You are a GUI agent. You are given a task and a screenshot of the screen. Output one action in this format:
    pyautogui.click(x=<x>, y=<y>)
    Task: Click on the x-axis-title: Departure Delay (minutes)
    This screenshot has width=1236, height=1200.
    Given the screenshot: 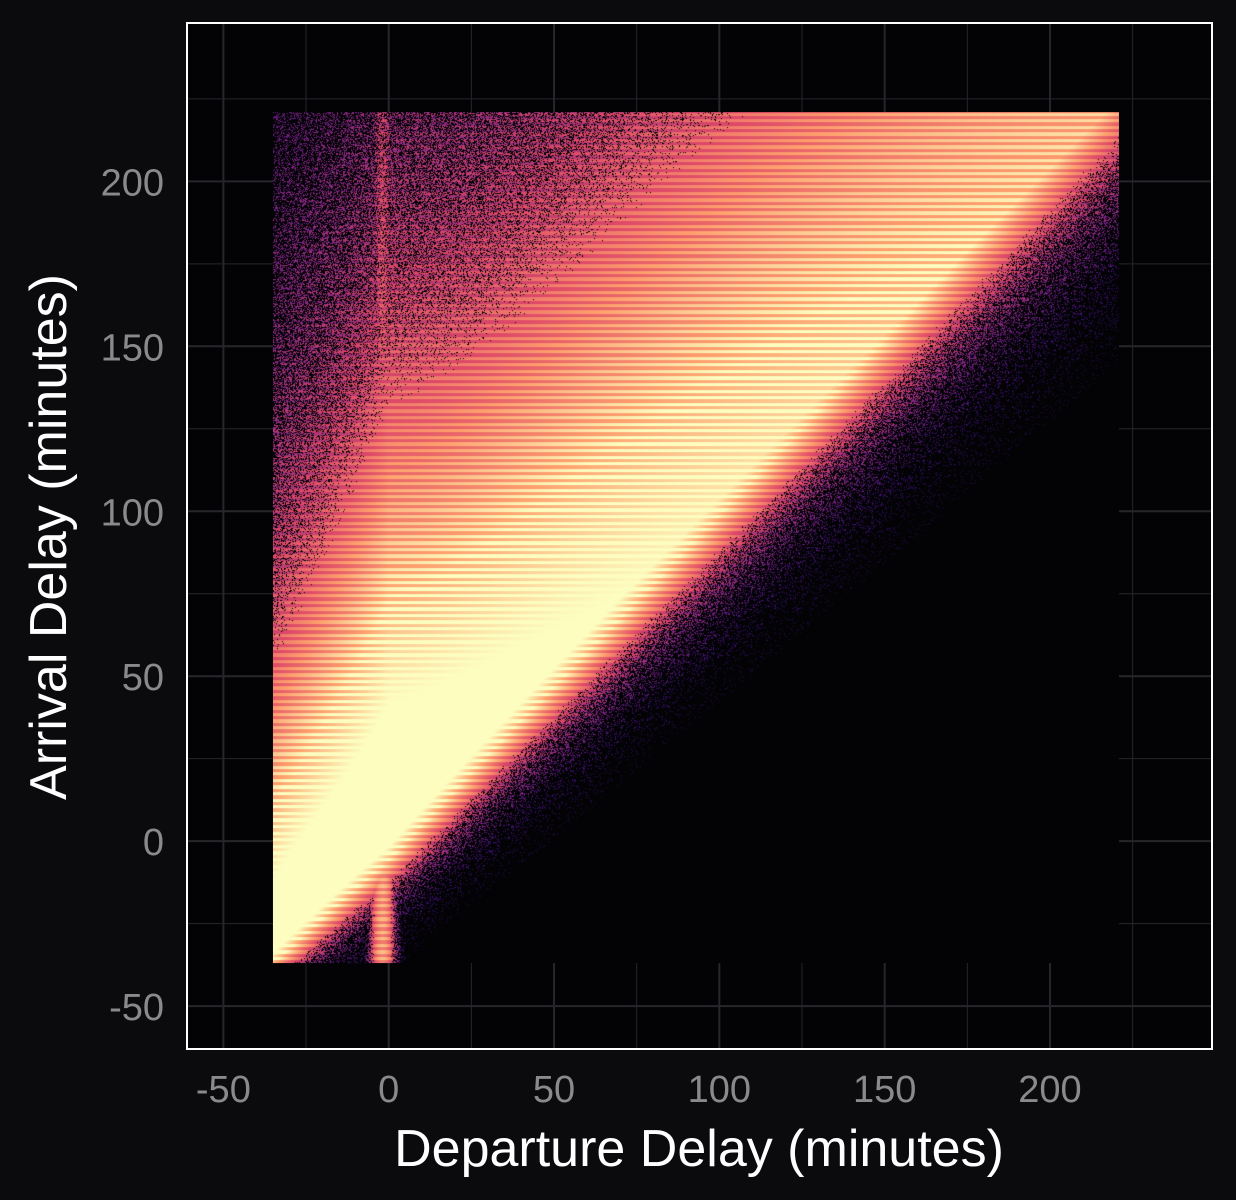 What is the action you would take?
    pyautogui.click(x=699, y=1149)
    